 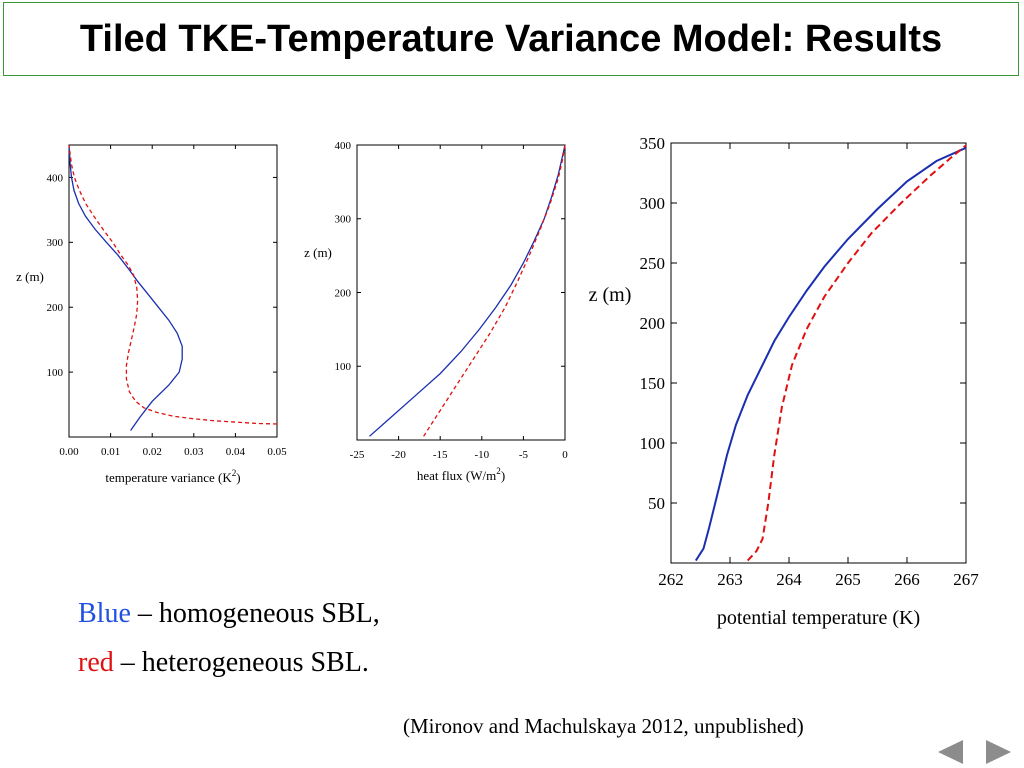 What do you see at coordinates (524, 455) in the screenshot?
I see `x-tick-label: -5` at bounding box center [524, 455].